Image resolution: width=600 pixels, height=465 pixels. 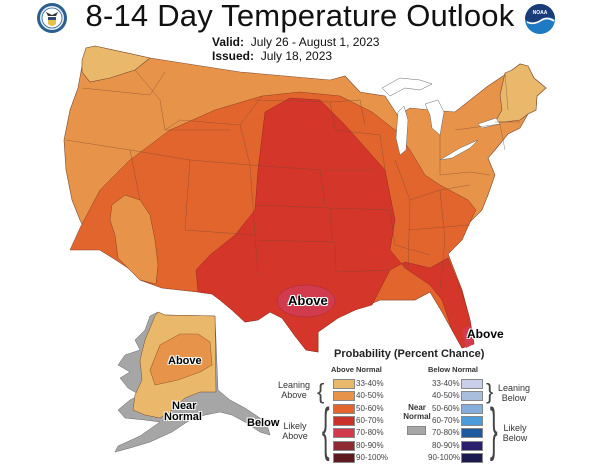 What do you see at coordinates (446, 420) in the screenshot?
I see `pct-below-60-70: 60-70%` at bounding box center [446, 420].